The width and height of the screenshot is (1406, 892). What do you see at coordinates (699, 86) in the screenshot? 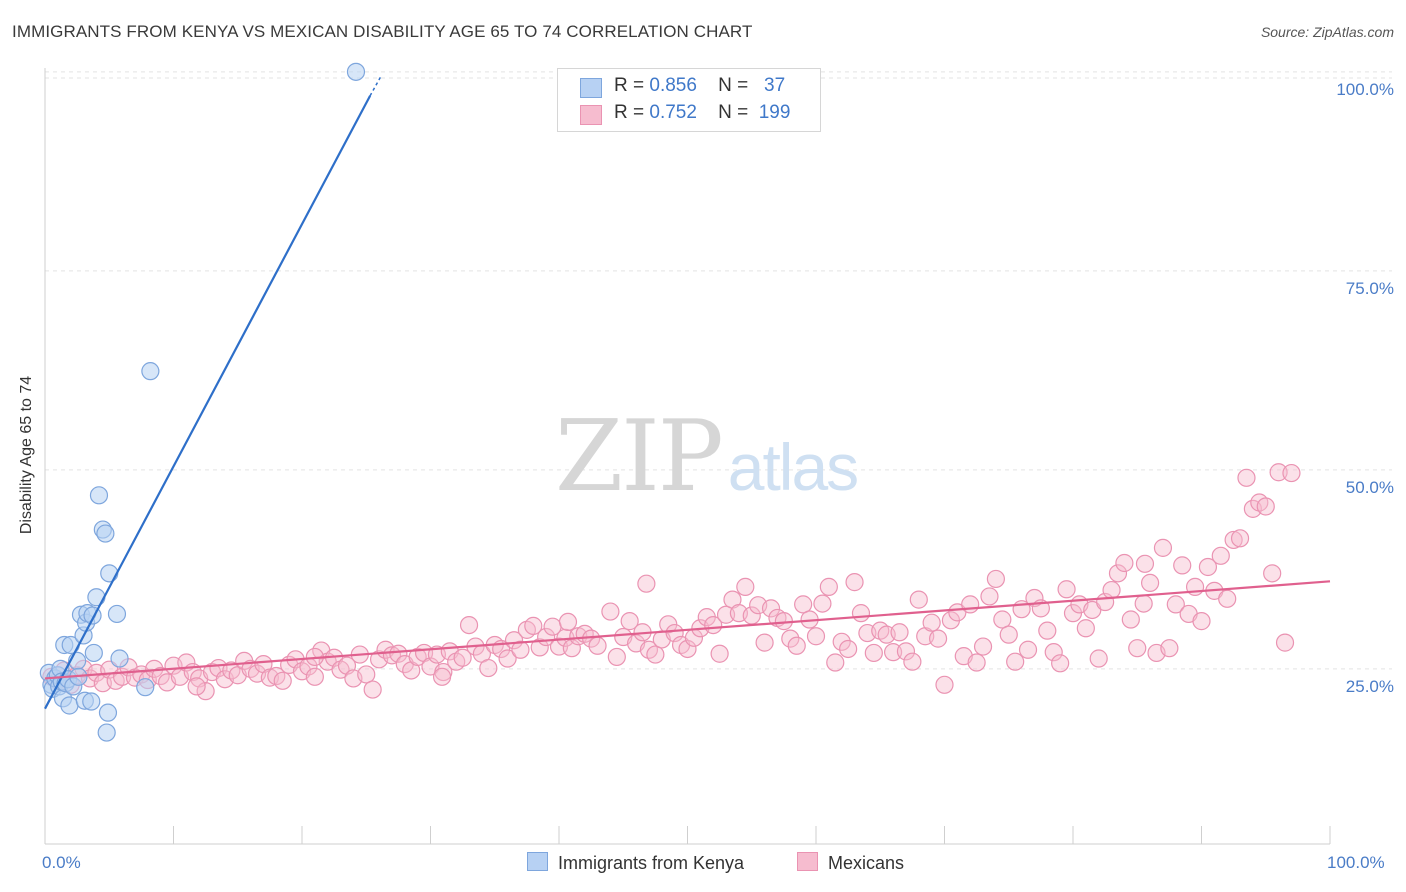
I see `legend-kenya-stats: R = 0.856 N = 37` at bounding box center [699, 86].